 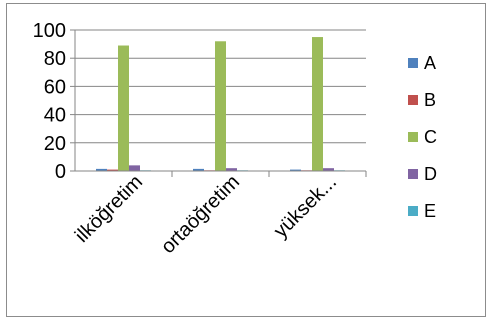 I want to click on legend-label: D, so click(x=430, y=174).